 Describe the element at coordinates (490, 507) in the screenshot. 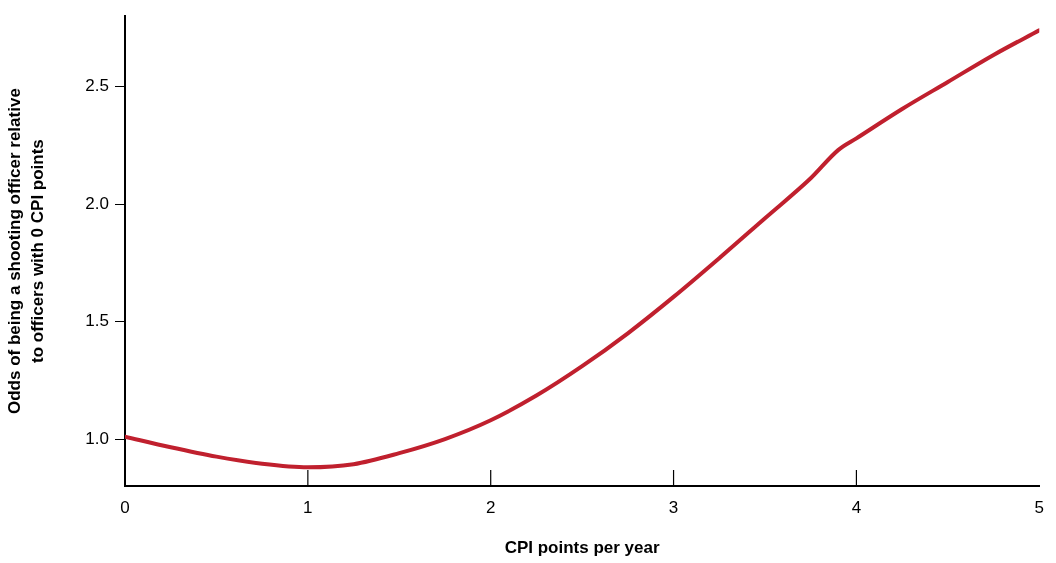

I see `x-tick-label: 2` at that location.